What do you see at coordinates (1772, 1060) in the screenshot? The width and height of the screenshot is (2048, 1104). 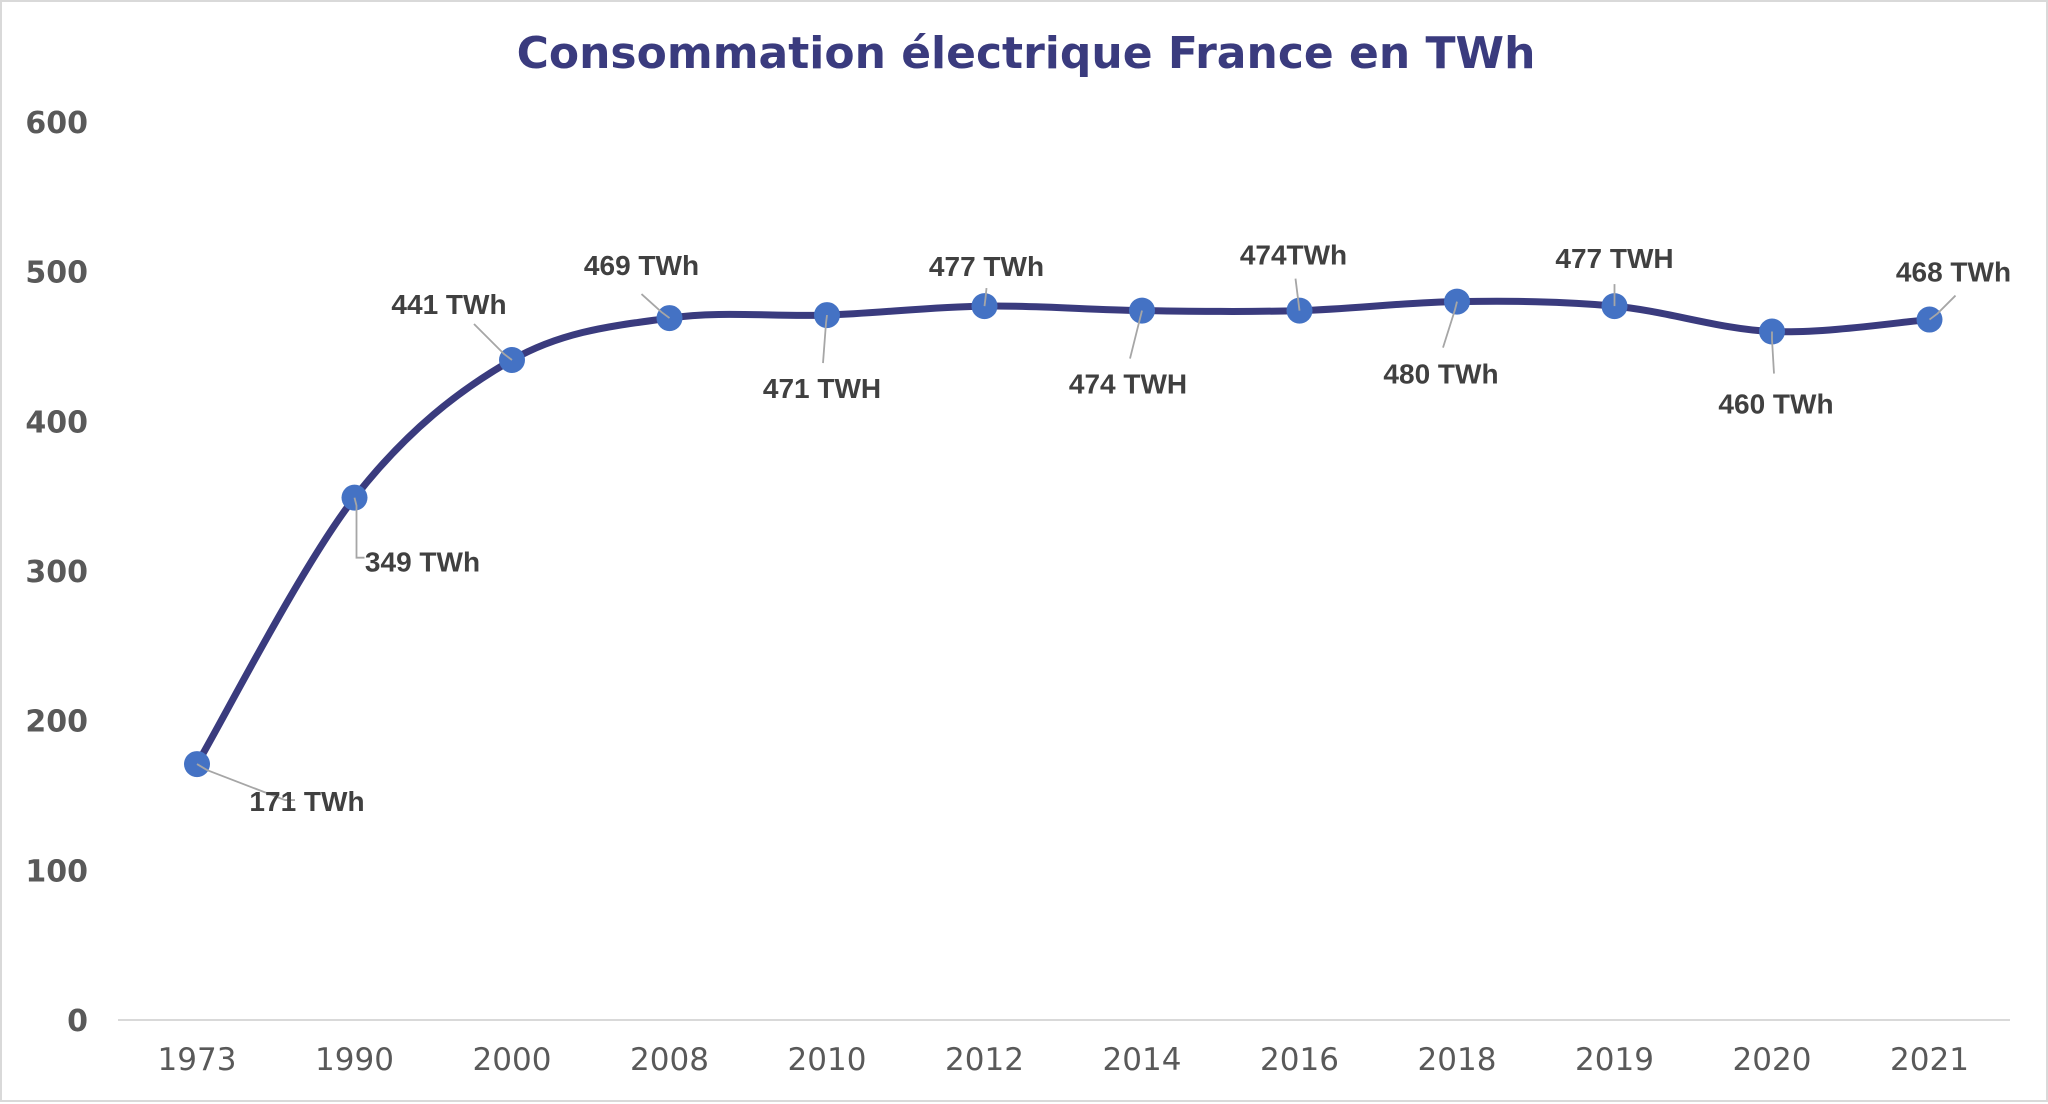 I see `x-tick-label: 2020` at bounding box center [1772, 1060].